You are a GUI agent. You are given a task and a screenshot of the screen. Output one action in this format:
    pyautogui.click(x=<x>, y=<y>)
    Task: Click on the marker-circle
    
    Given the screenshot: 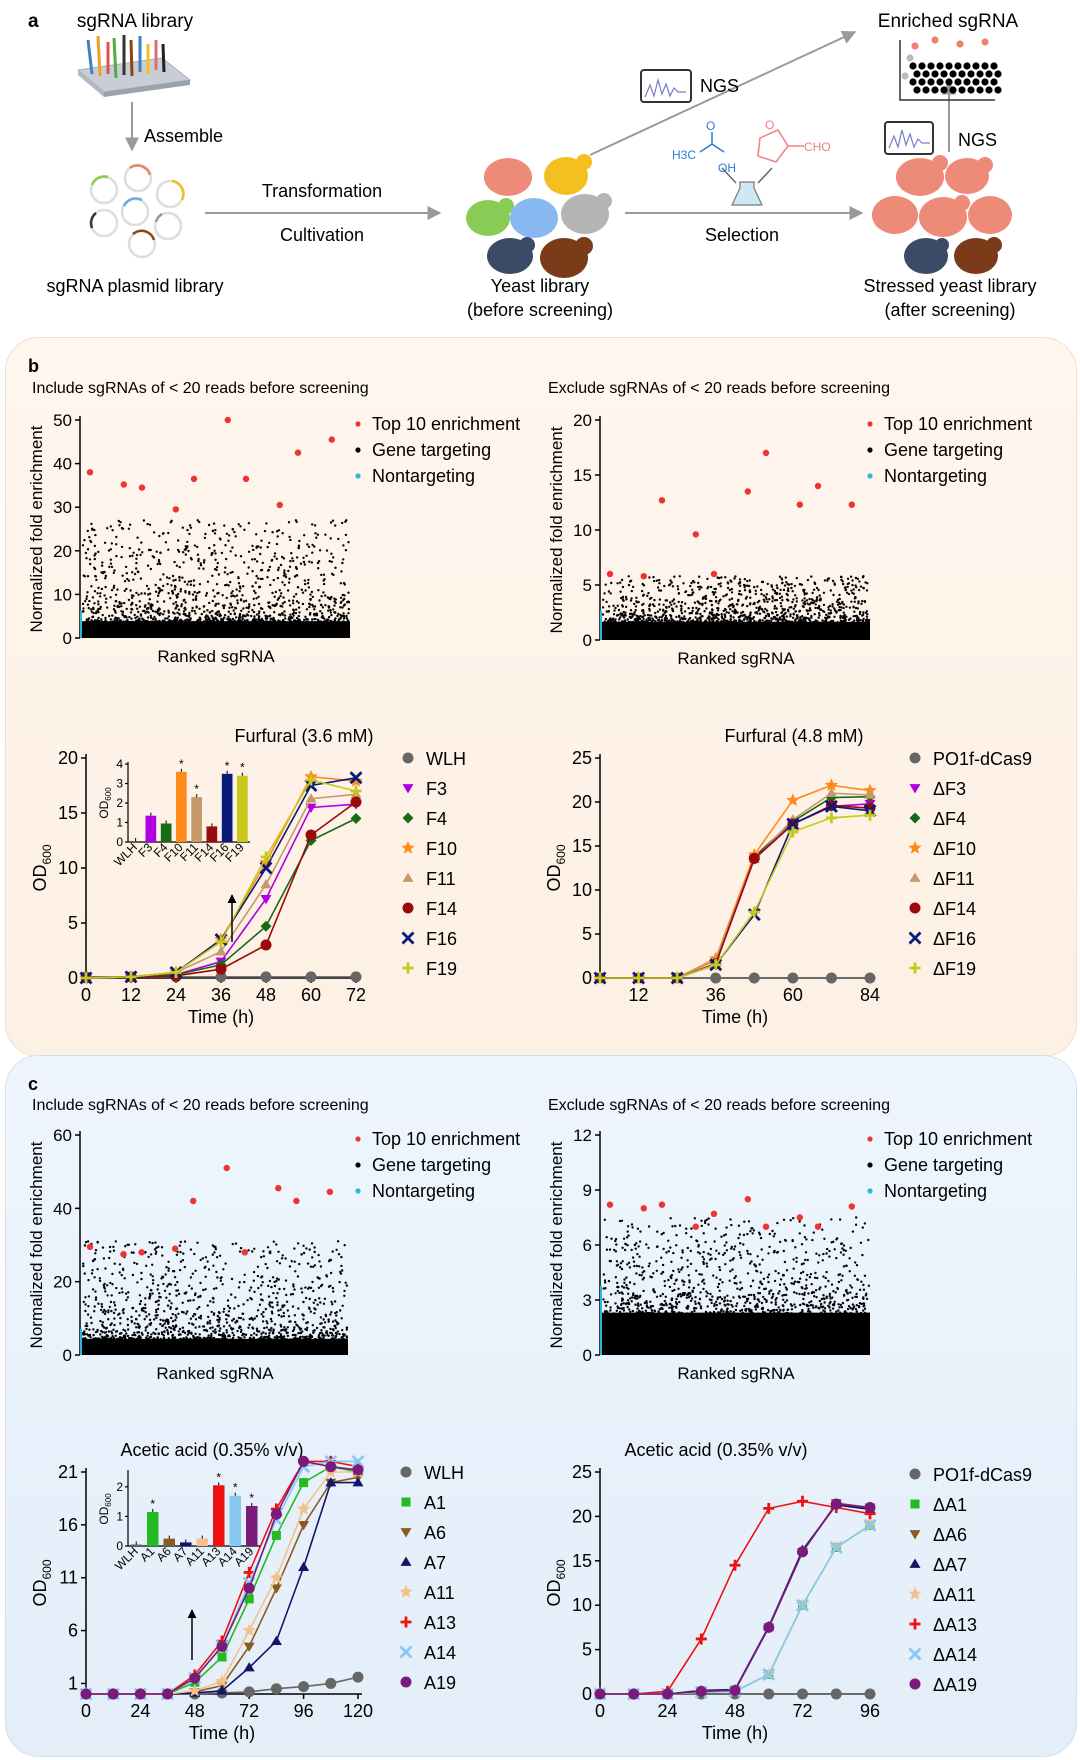 What is the action you would take?
    pyautogui.click(x=221, y=977)
    